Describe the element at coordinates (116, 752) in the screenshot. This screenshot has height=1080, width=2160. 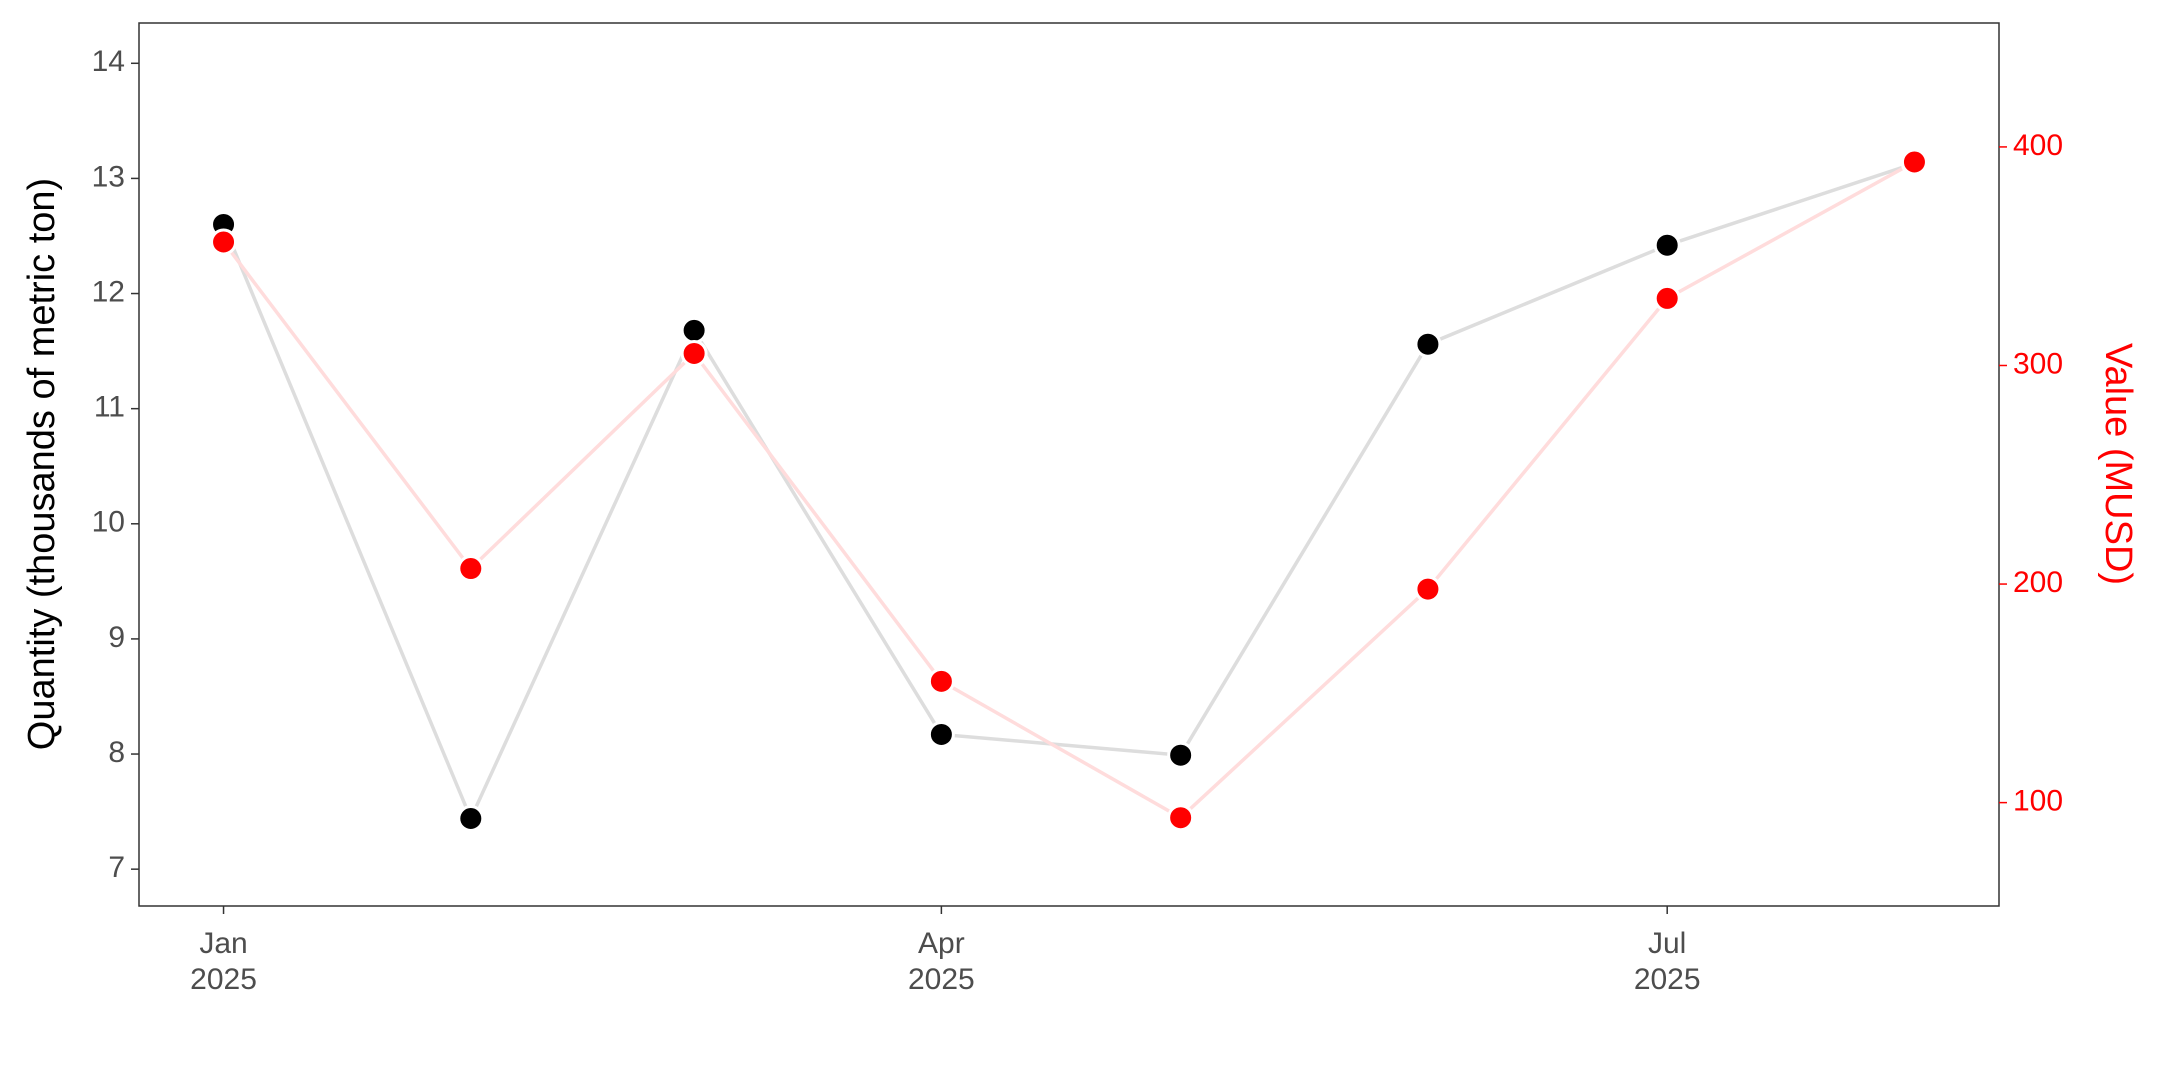
I see `y-tick-label: 8` at that location.